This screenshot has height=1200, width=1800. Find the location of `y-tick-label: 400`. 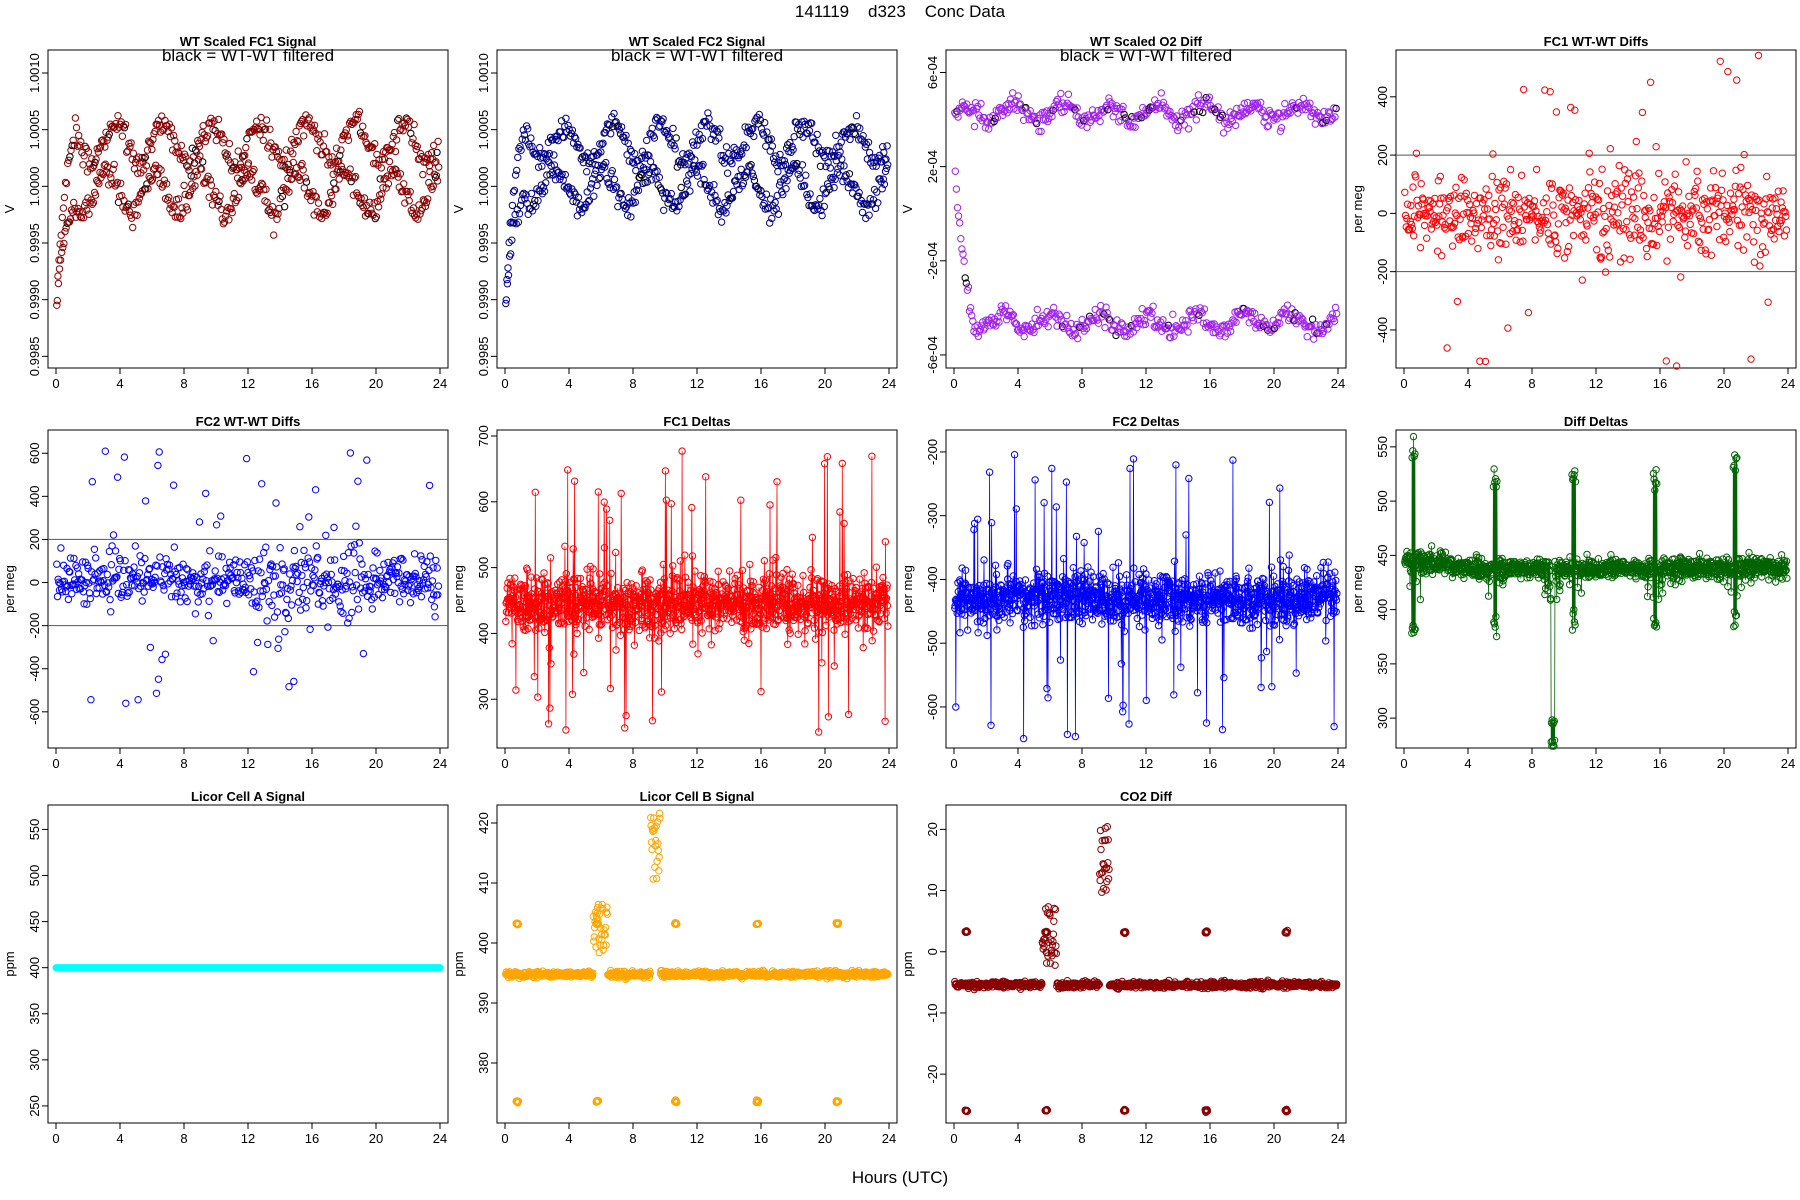

y-tick-label: 400 is located at coordinates (1382, 97).